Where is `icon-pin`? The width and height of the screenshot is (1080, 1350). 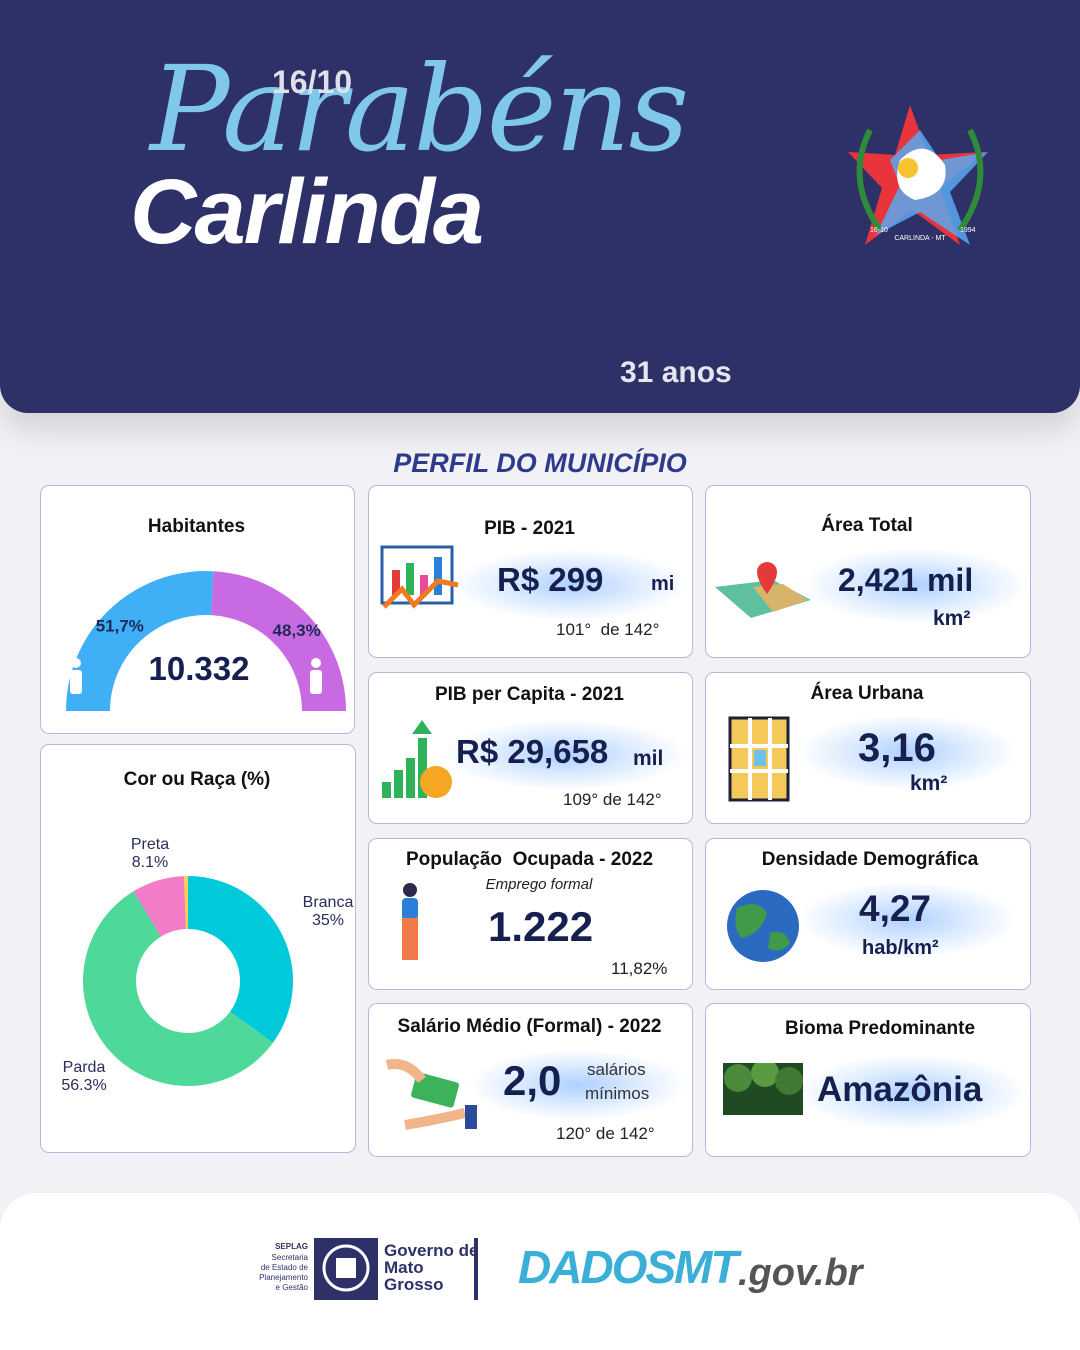
icon-pin is located at coordinates (767, 578).